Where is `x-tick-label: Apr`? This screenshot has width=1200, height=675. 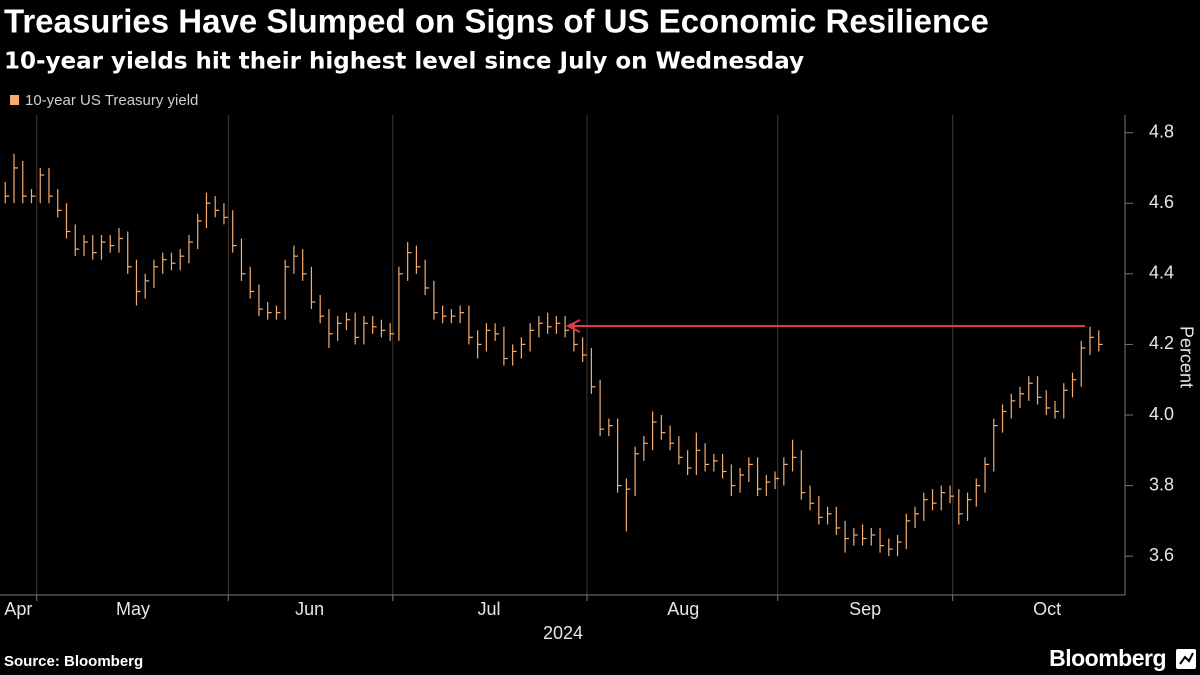
x-tick-label: Apr is located at coordinates (18, 609).